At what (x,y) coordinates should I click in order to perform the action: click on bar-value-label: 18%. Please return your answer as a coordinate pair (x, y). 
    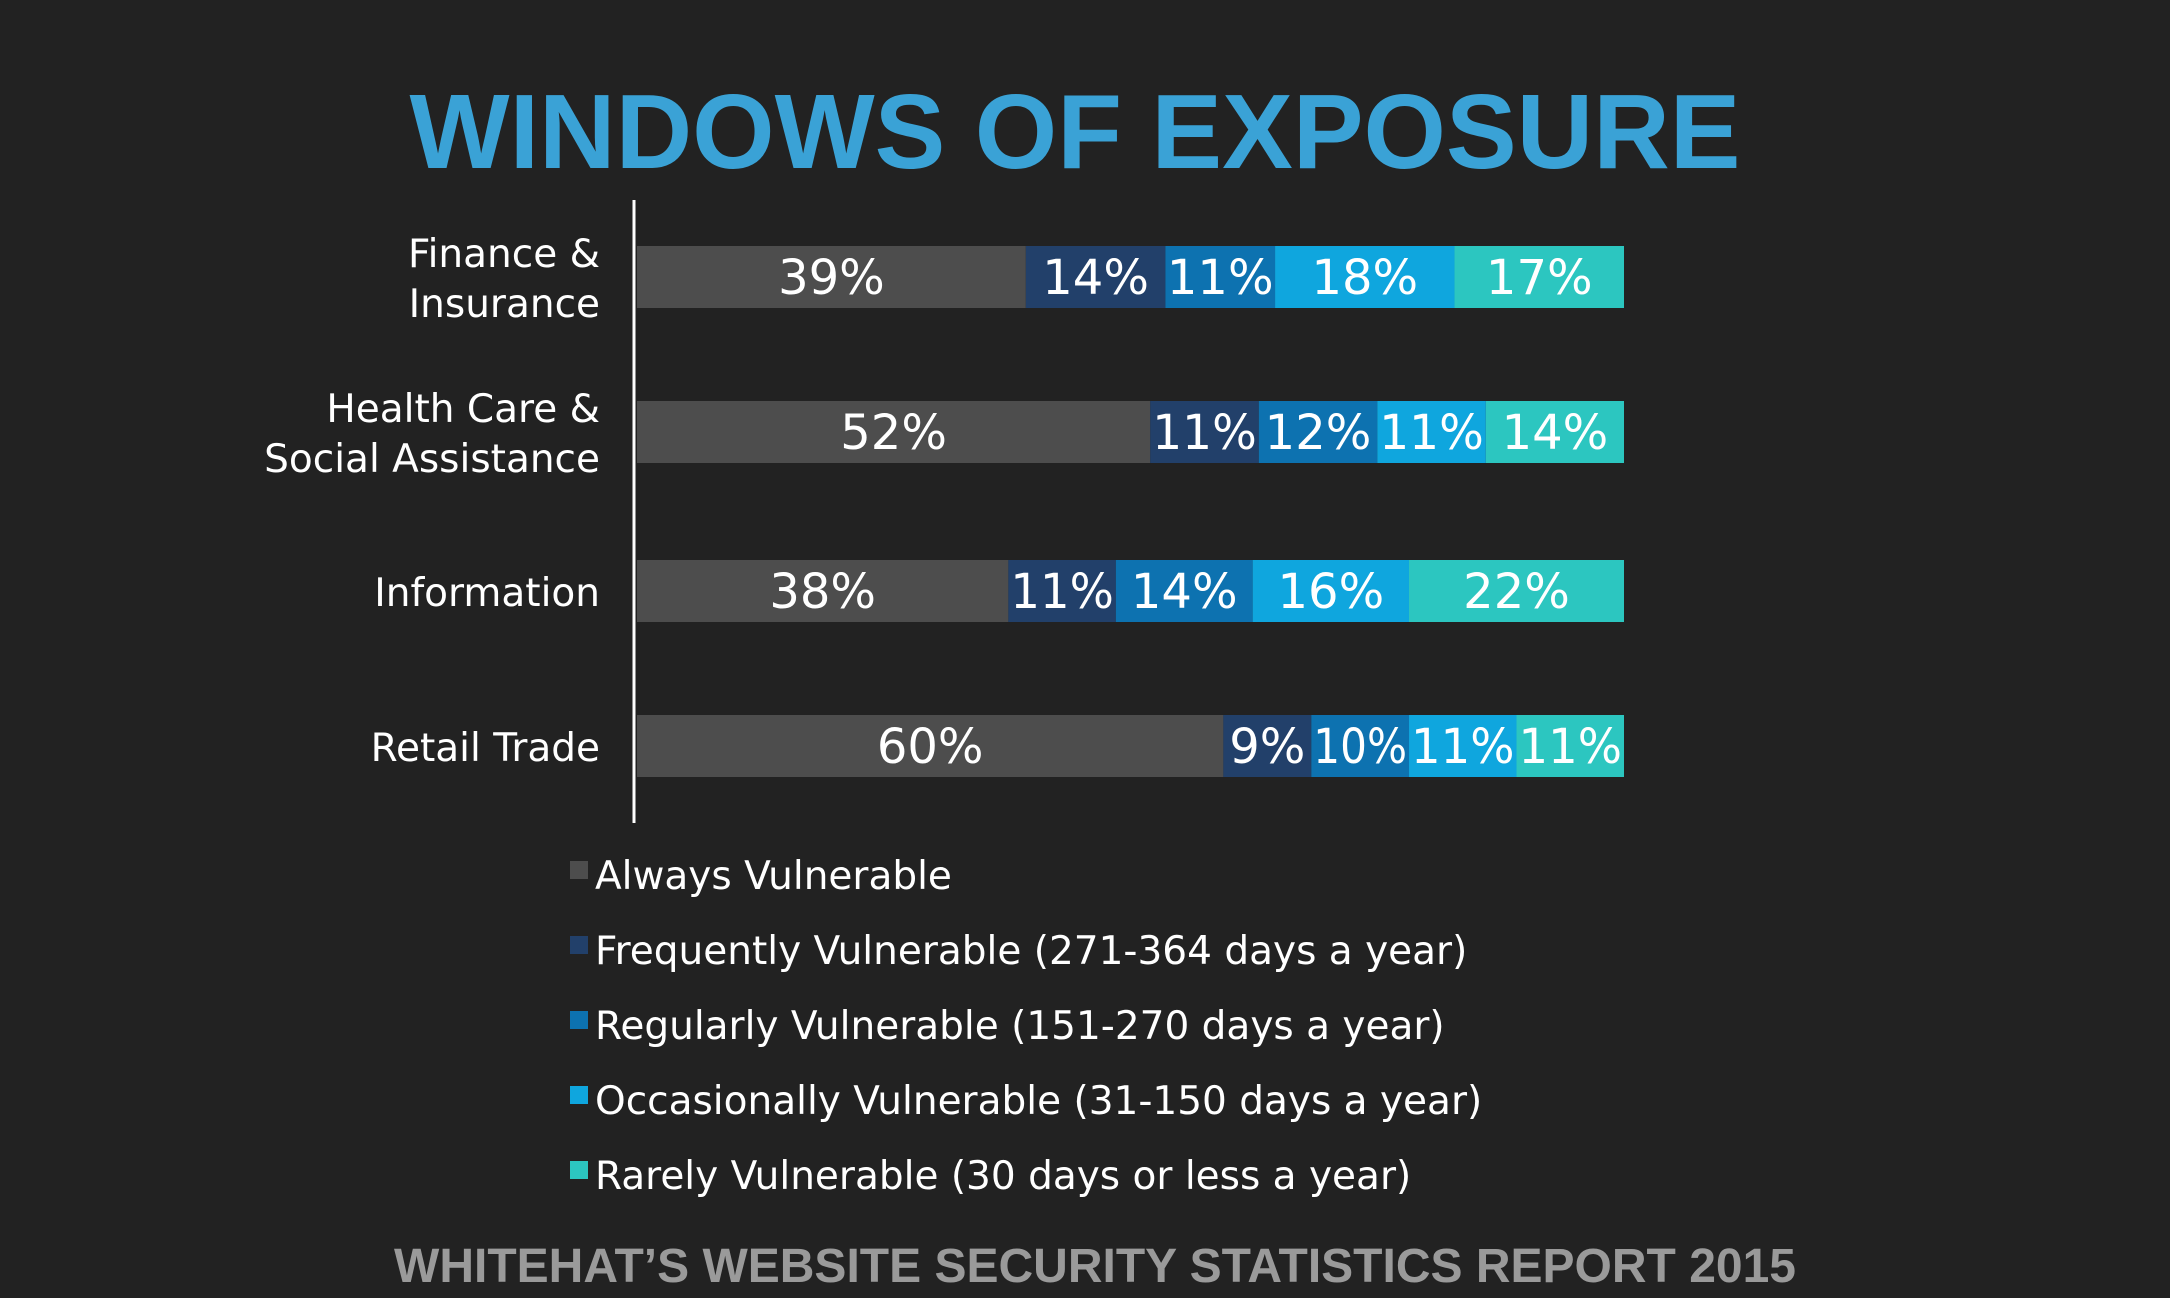
    Looking at the image, I should click on (1364, 278).